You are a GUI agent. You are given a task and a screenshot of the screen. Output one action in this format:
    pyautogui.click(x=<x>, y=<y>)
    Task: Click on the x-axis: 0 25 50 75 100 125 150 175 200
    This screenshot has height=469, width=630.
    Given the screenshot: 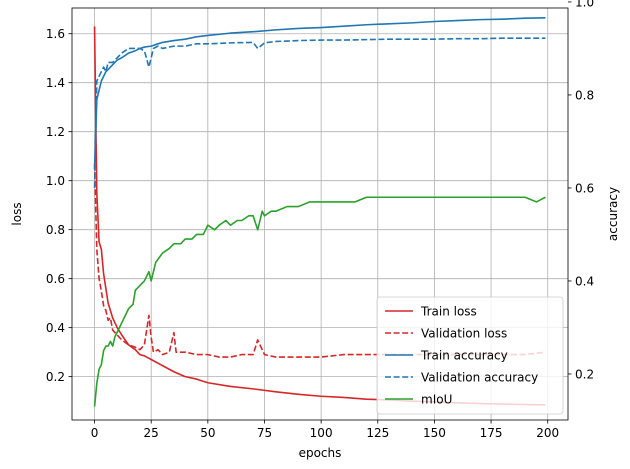 What is the action you would take?
    pyautogui.click(x=325, y=430)
    